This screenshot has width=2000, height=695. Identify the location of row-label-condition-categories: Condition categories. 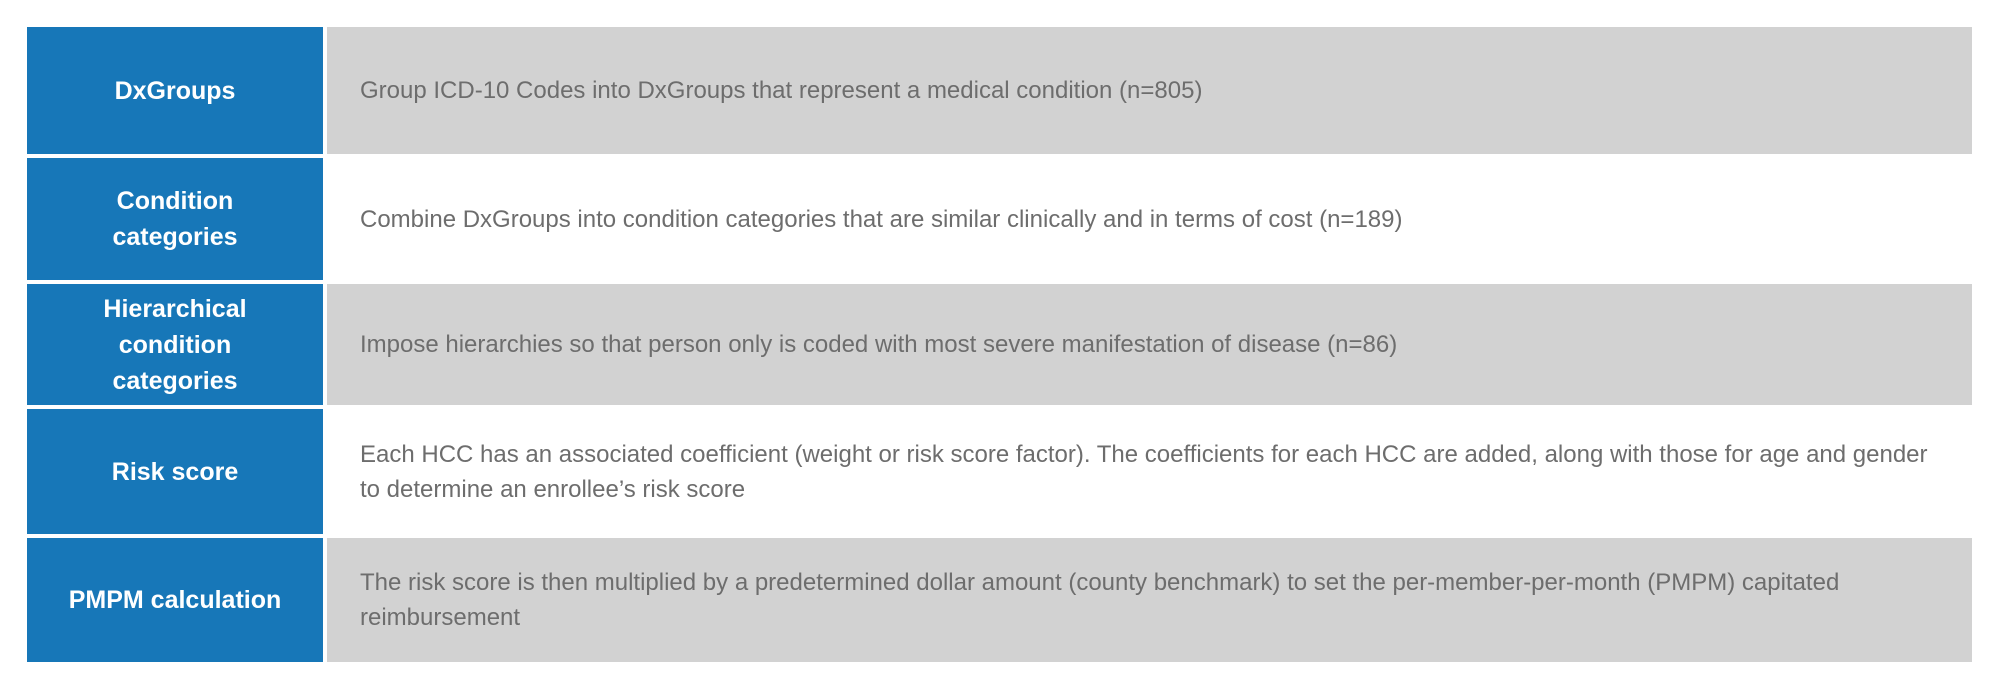
(175, 219).